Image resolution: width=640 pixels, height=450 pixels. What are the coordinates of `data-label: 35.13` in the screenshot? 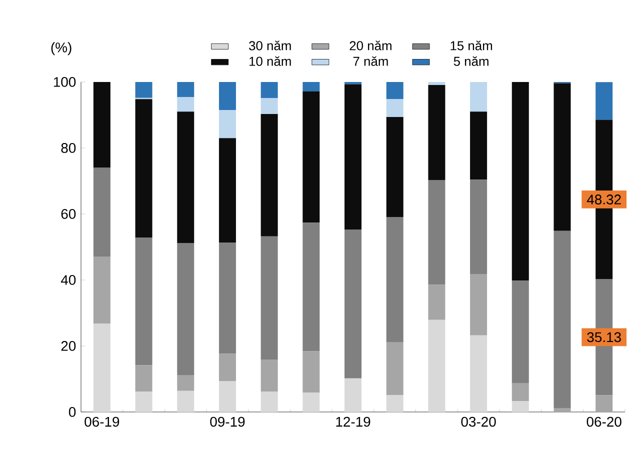 It's located at (604, 337).